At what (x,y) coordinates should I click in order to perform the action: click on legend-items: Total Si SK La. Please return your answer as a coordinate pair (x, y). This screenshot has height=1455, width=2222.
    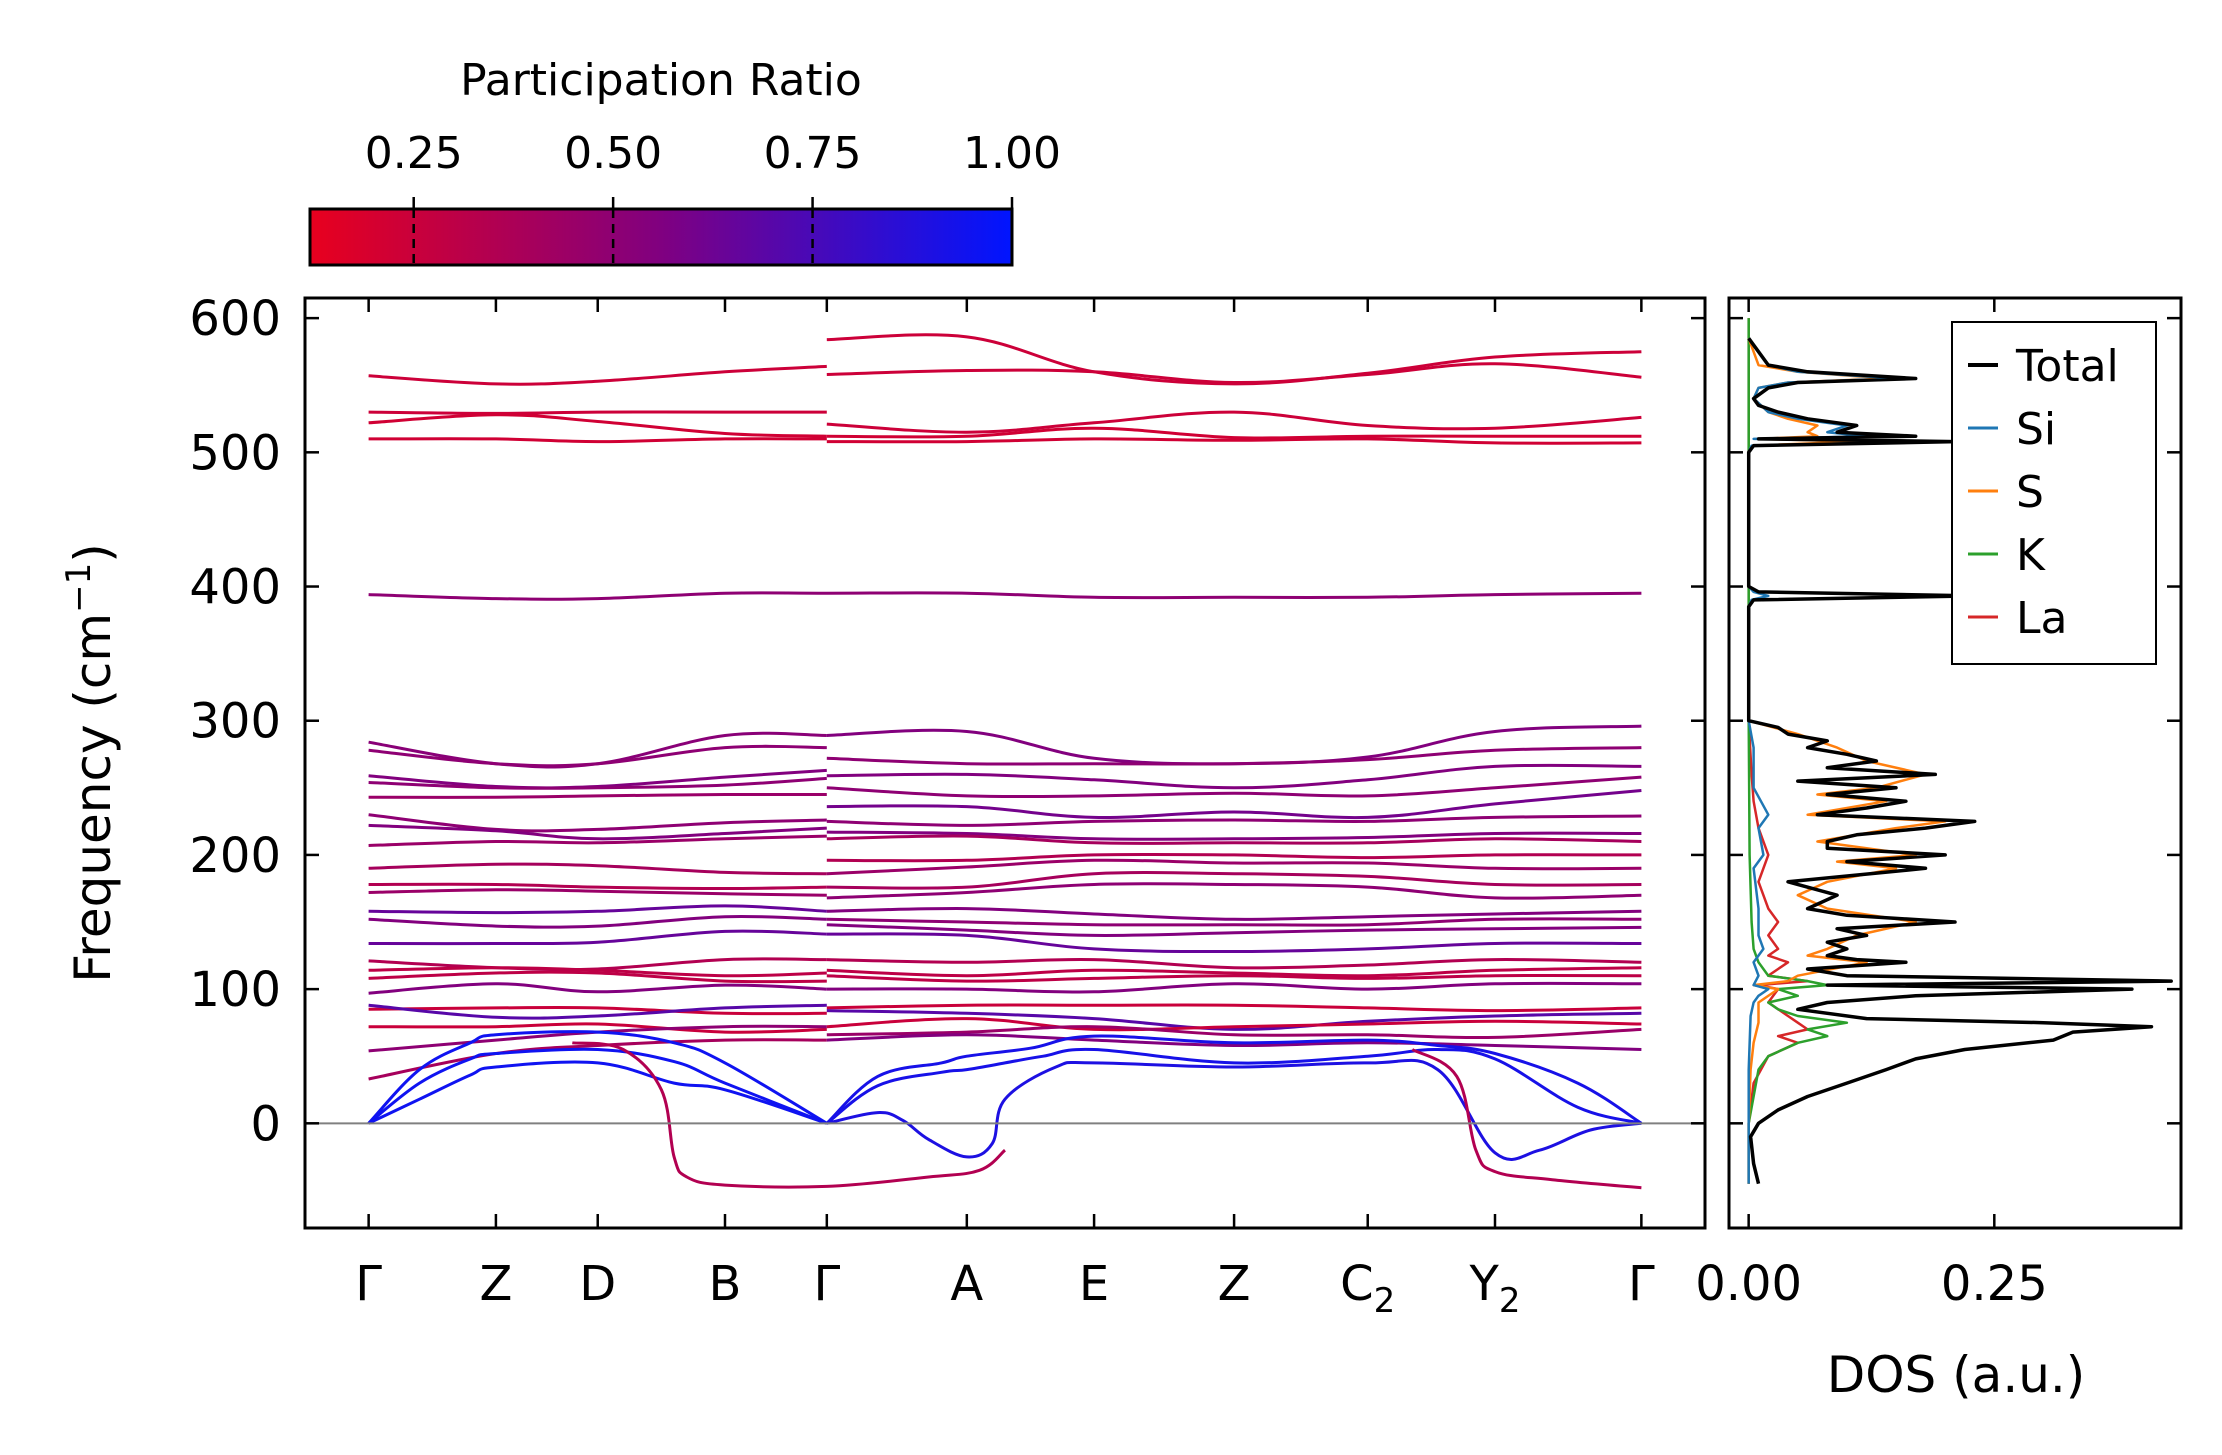
    Looking at the image, I should click on (2043, 492).